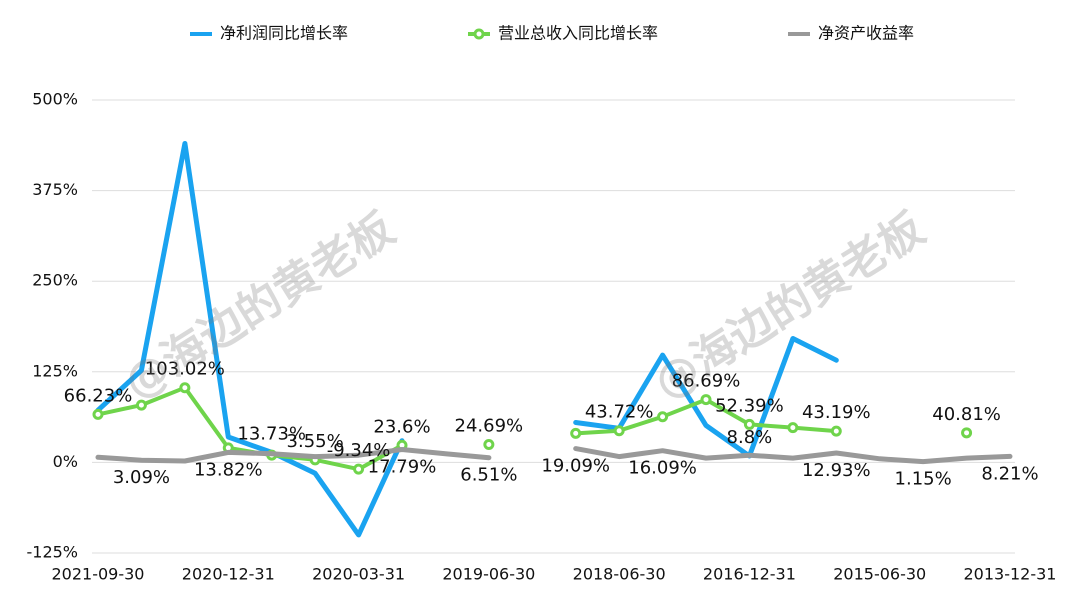 The image size is (1080, 615). What do you see at coordinates (619, 574) in the screenshot?
I see `x-tick-label: 2018-06-30` at bounding box center [619, 574].